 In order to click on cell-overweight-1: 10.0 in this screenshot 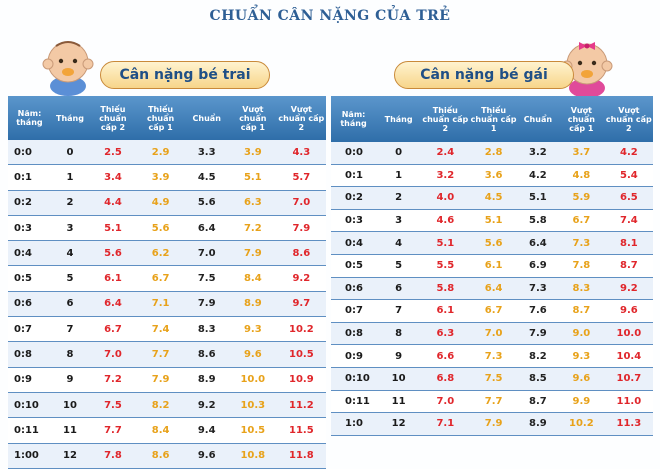, I will do `click(252, 380)`.